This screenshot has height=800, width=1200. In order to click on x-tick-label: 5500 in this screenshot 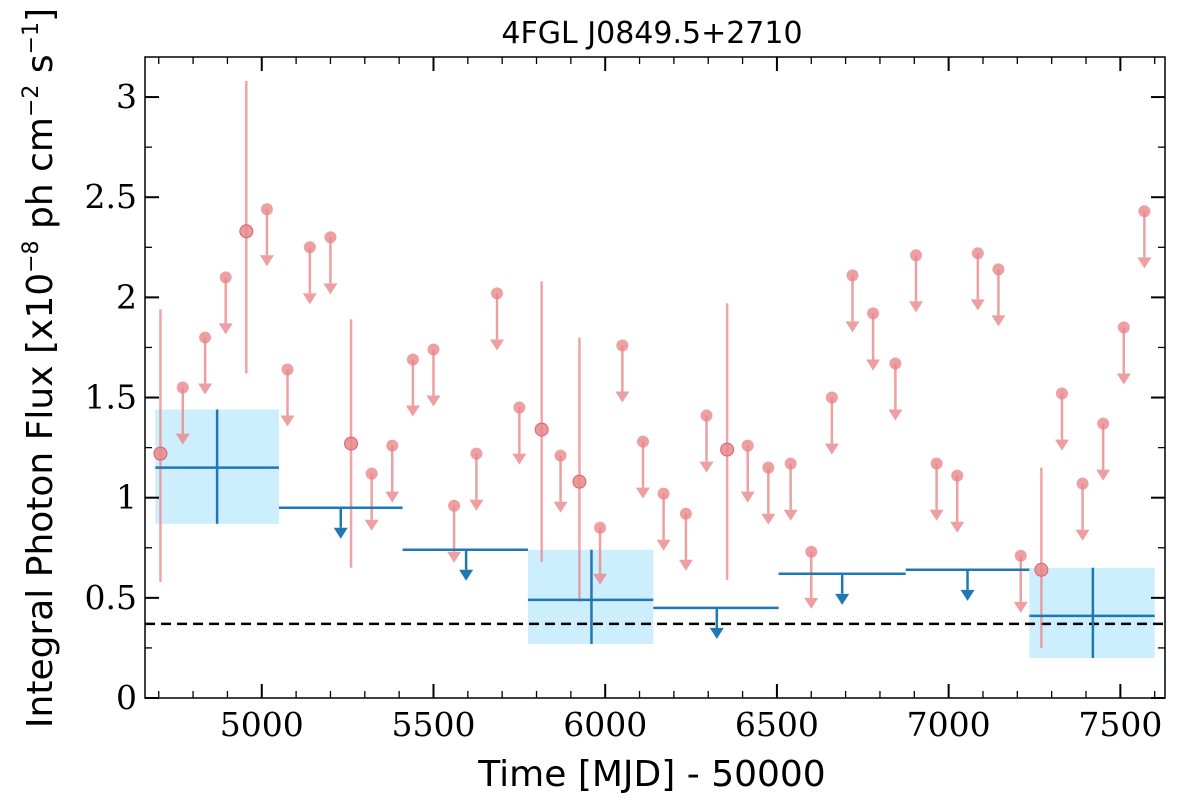, I will do `click(433, 724)`.